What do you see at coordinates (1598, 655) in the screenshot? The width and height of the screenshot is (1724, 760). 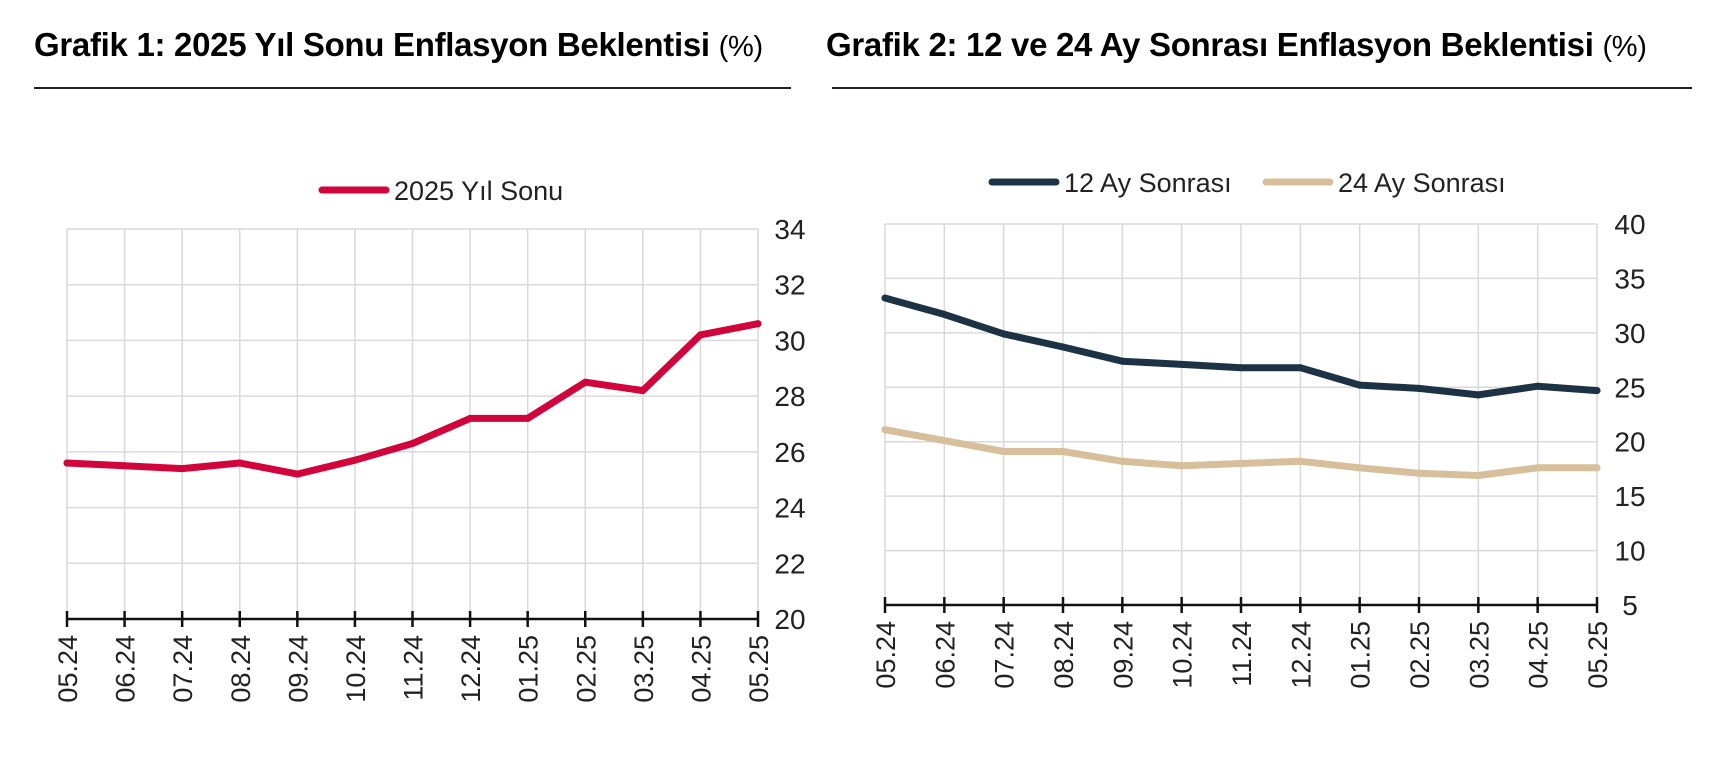 I see `chart-2-xtick-label: 05.25` at bounding box center [1598, 655].